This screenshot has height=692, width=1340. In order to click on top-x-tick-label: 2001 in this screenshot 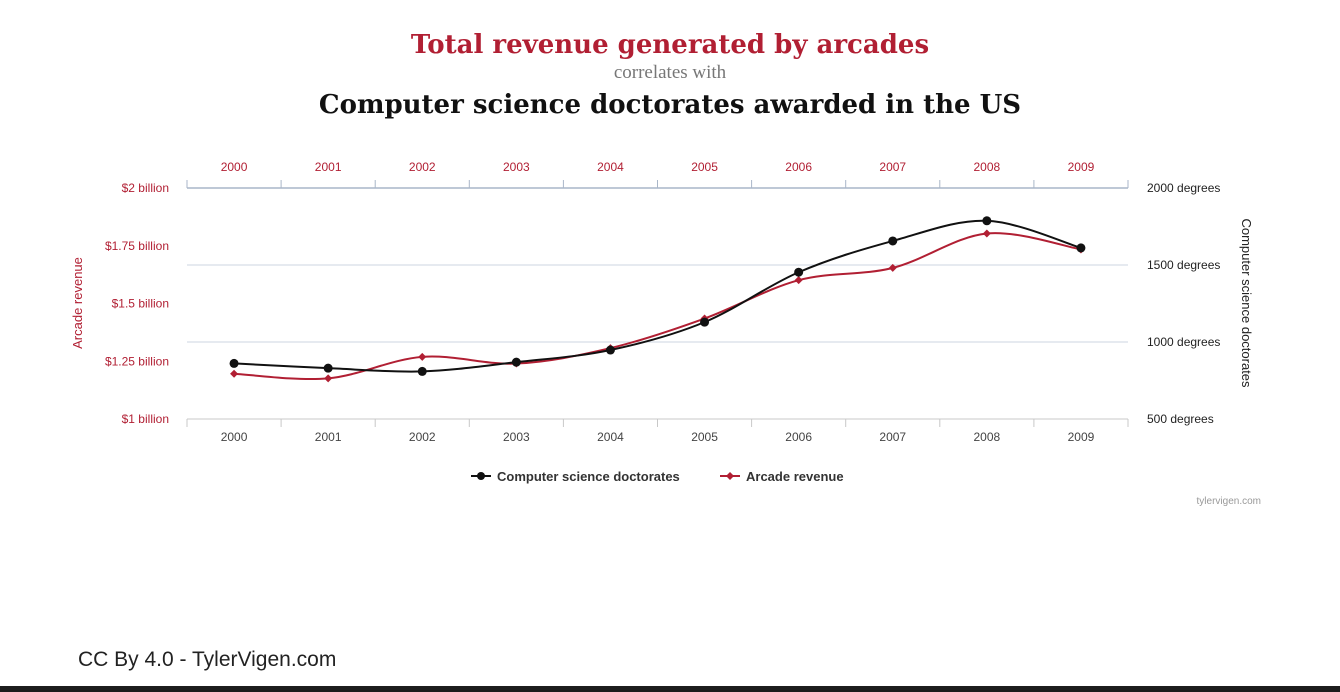, I will do `click(328, 167)`.